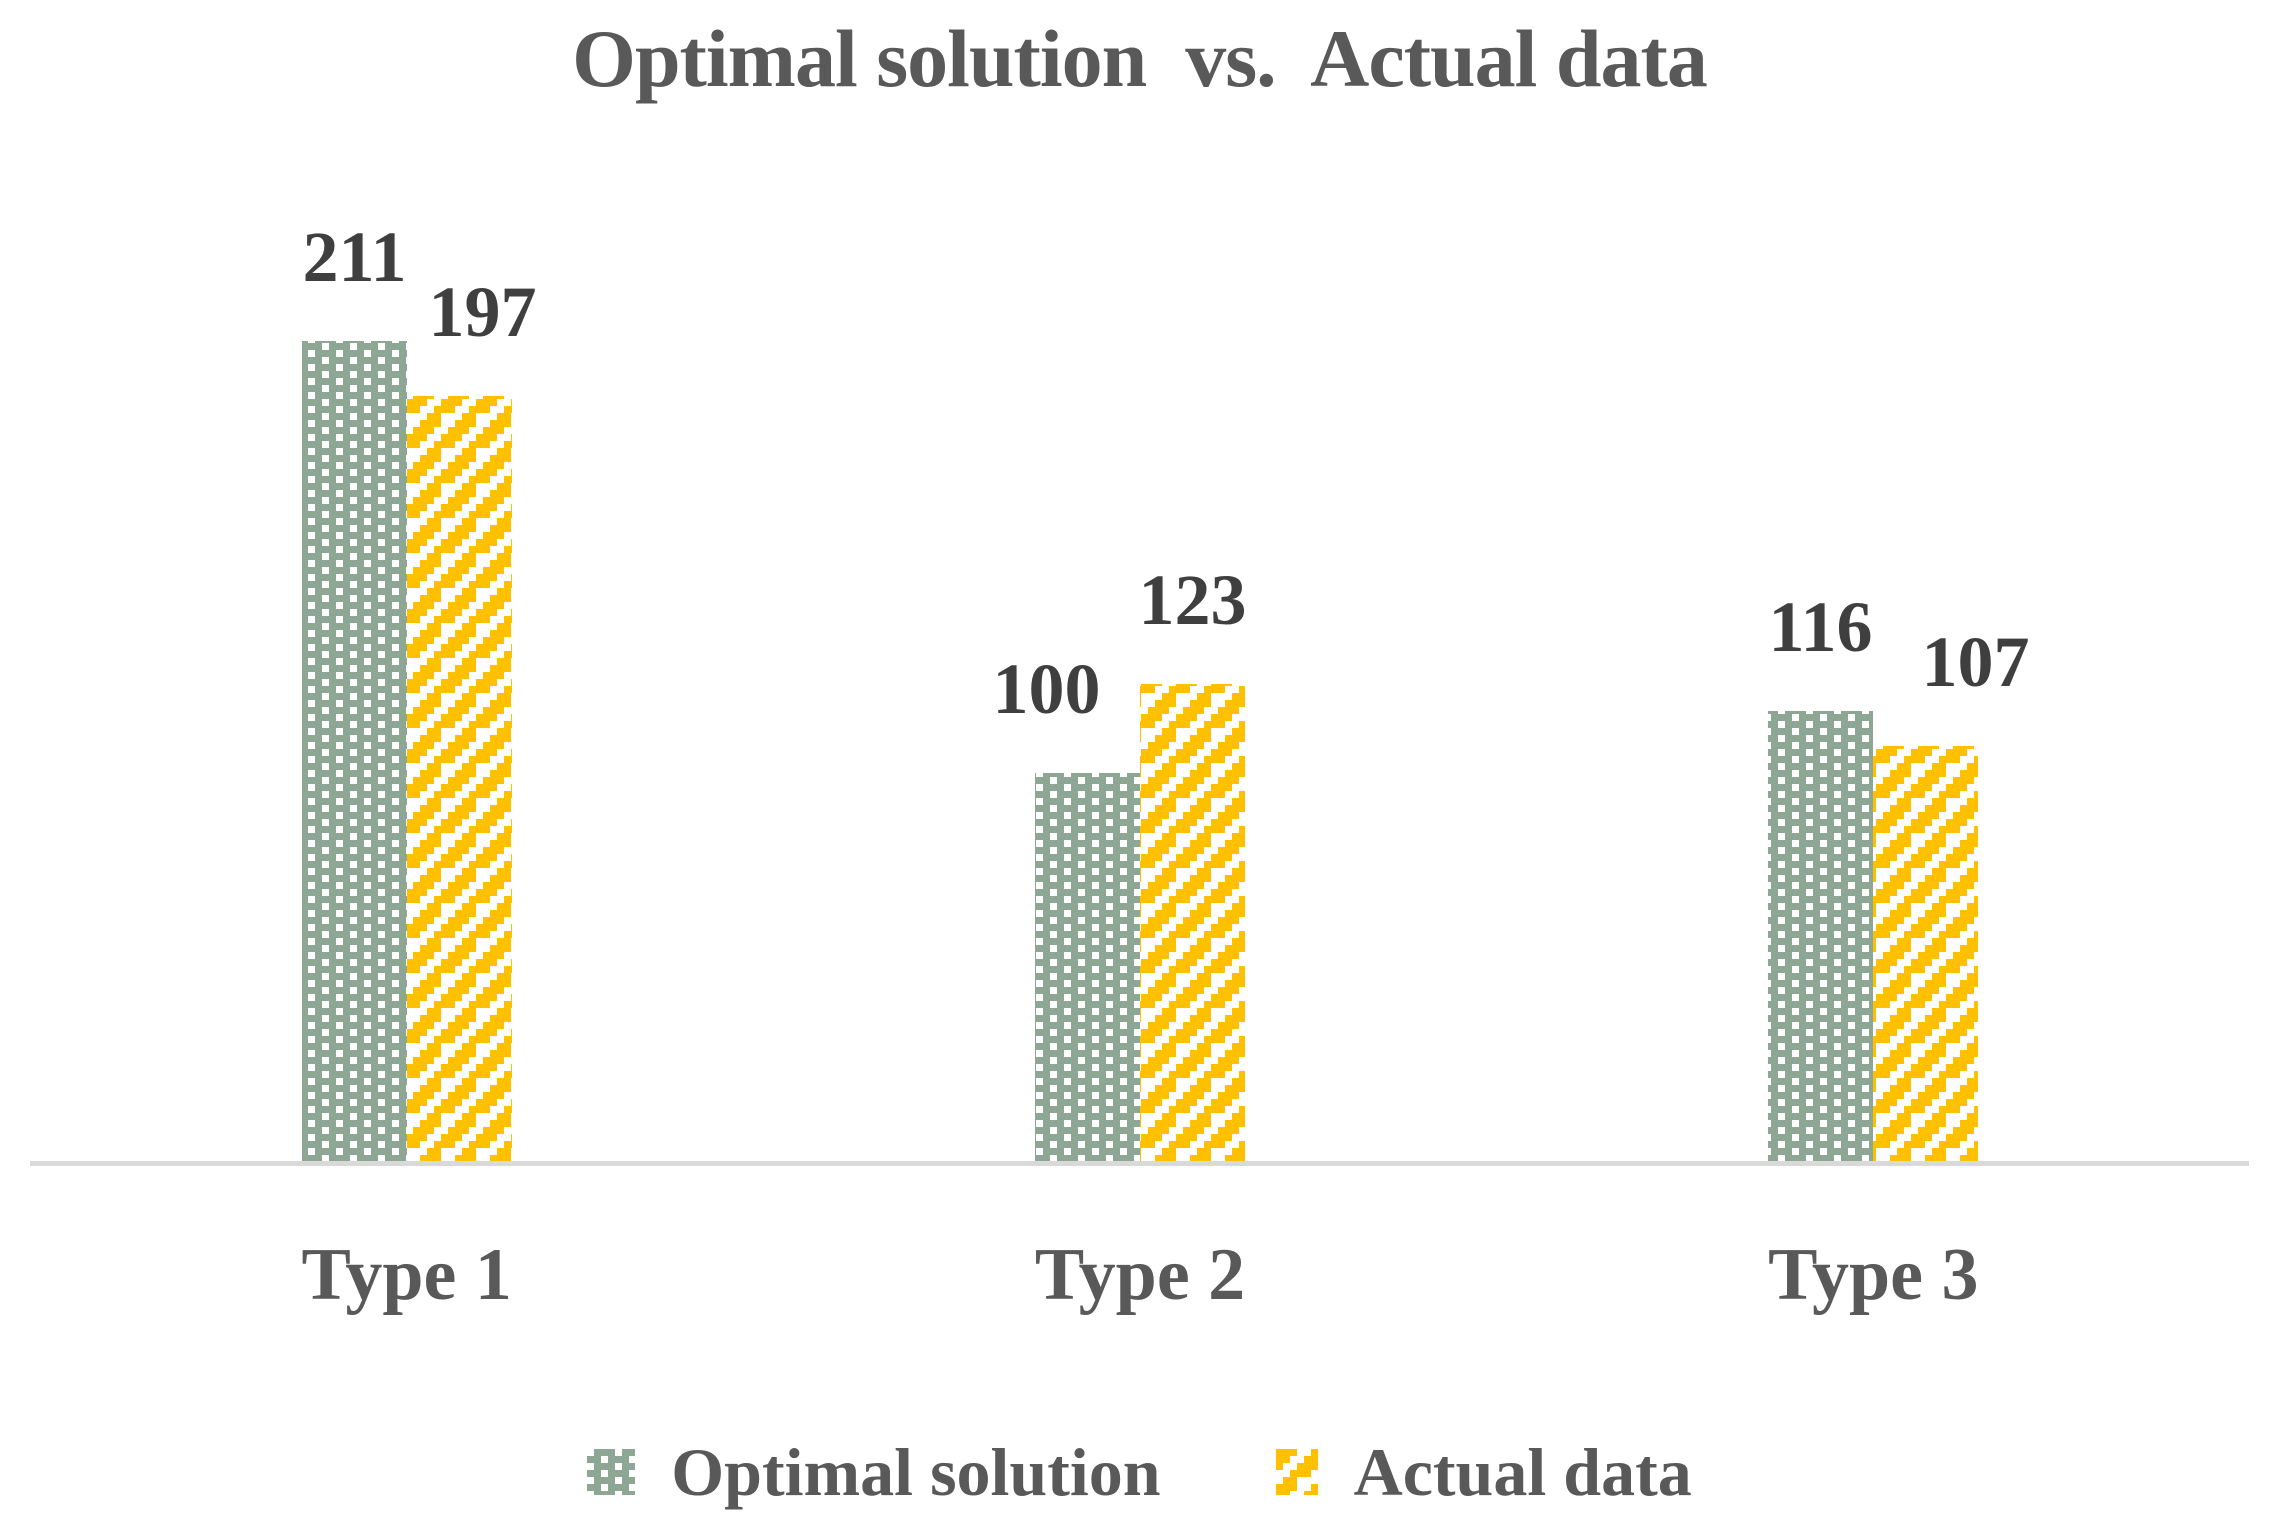 This screenshot has height=1535, width=2279. What do you see at coordinates (406, 1275) in the screenshot?
I see `category-label-type-1: Type 1` at bounding box center [406, 1275].